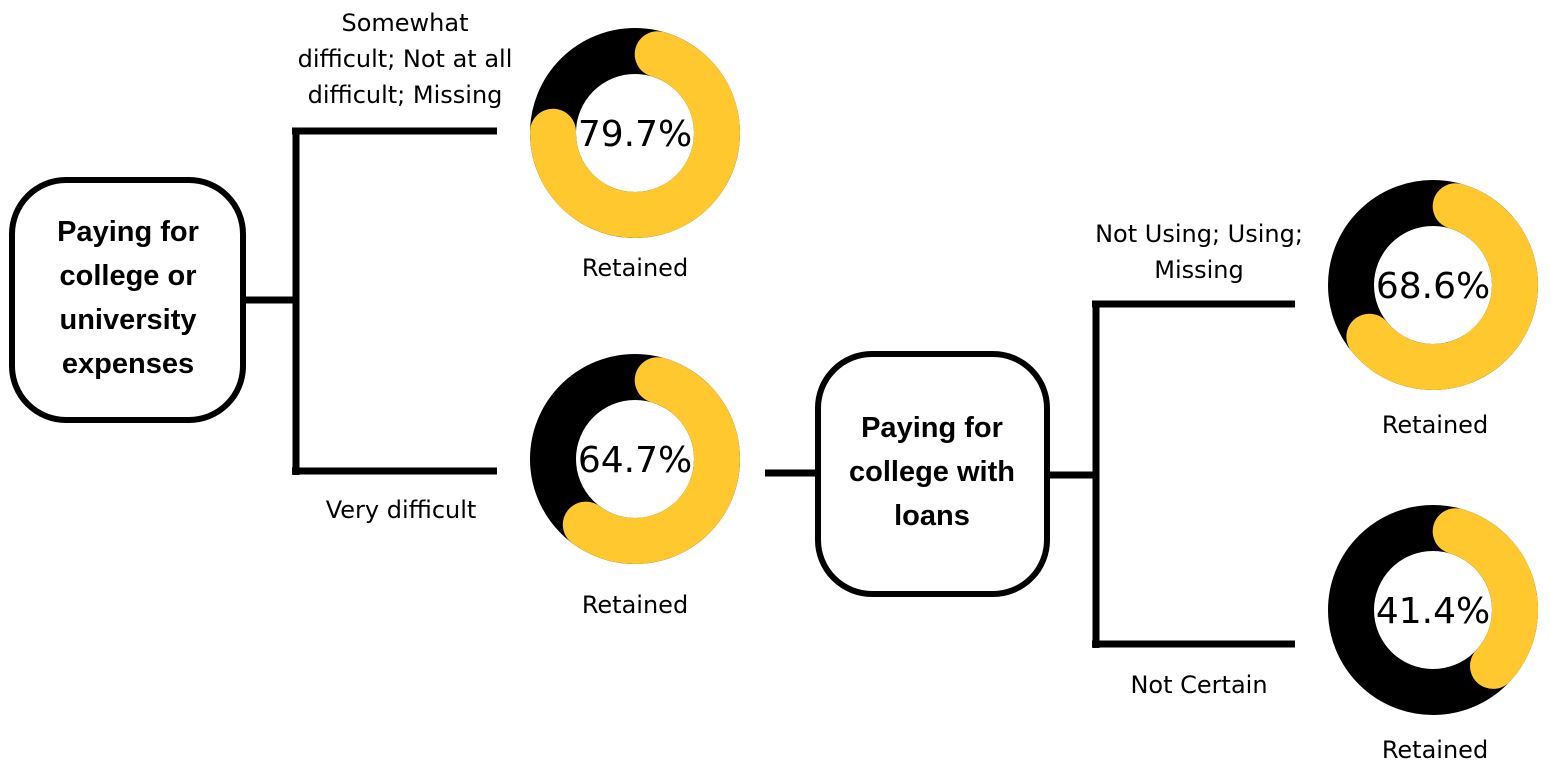 Image resolution: width=1551 pixels, height=771 pixels. I want to click on branch-label-bottom: Very difficult, so click(401, 510).